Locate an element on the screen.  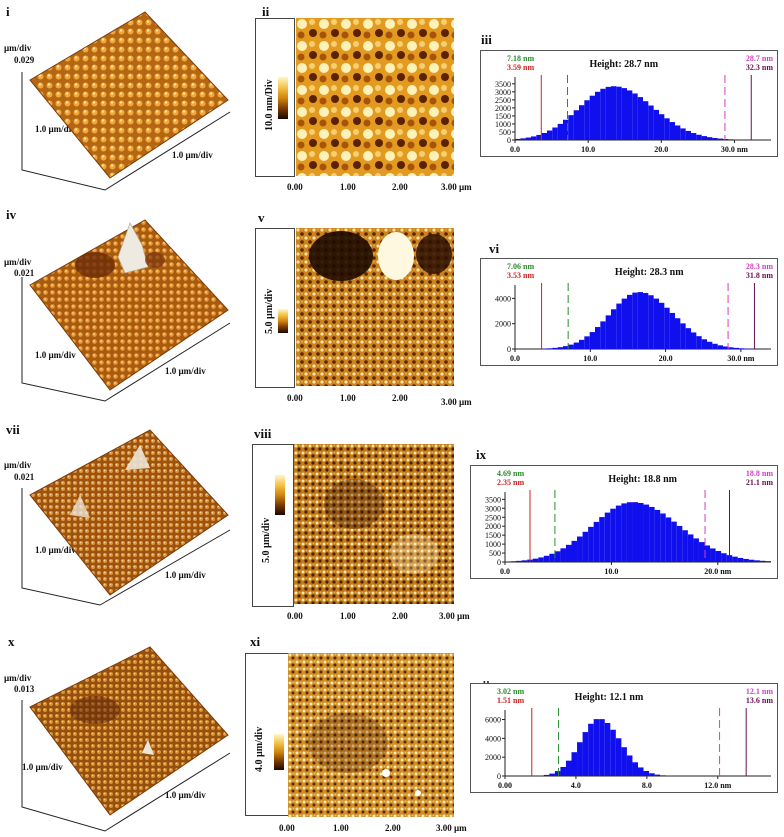
histogram-title: Height: 12.1 nm is located at coordinates (609, 697).